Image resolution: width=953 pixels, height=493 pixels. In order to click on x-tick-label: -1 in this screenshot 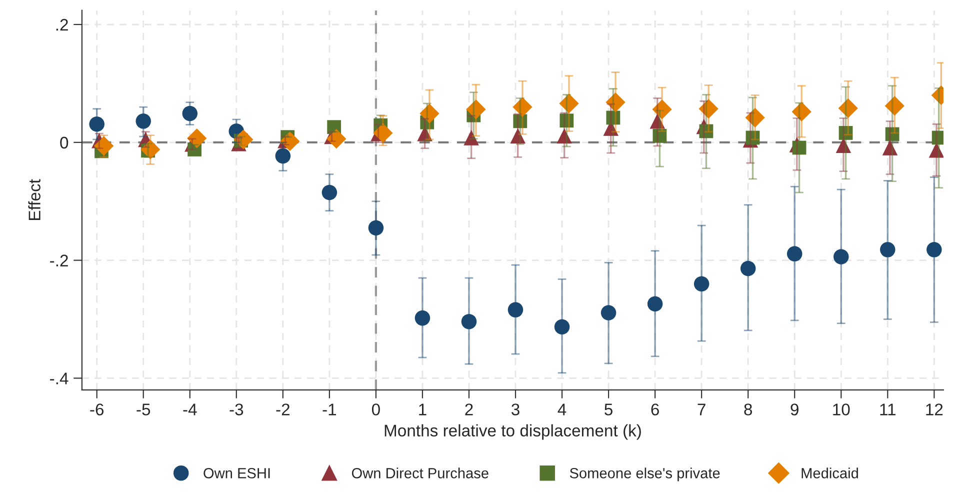, I will do `click(329, 410)`.